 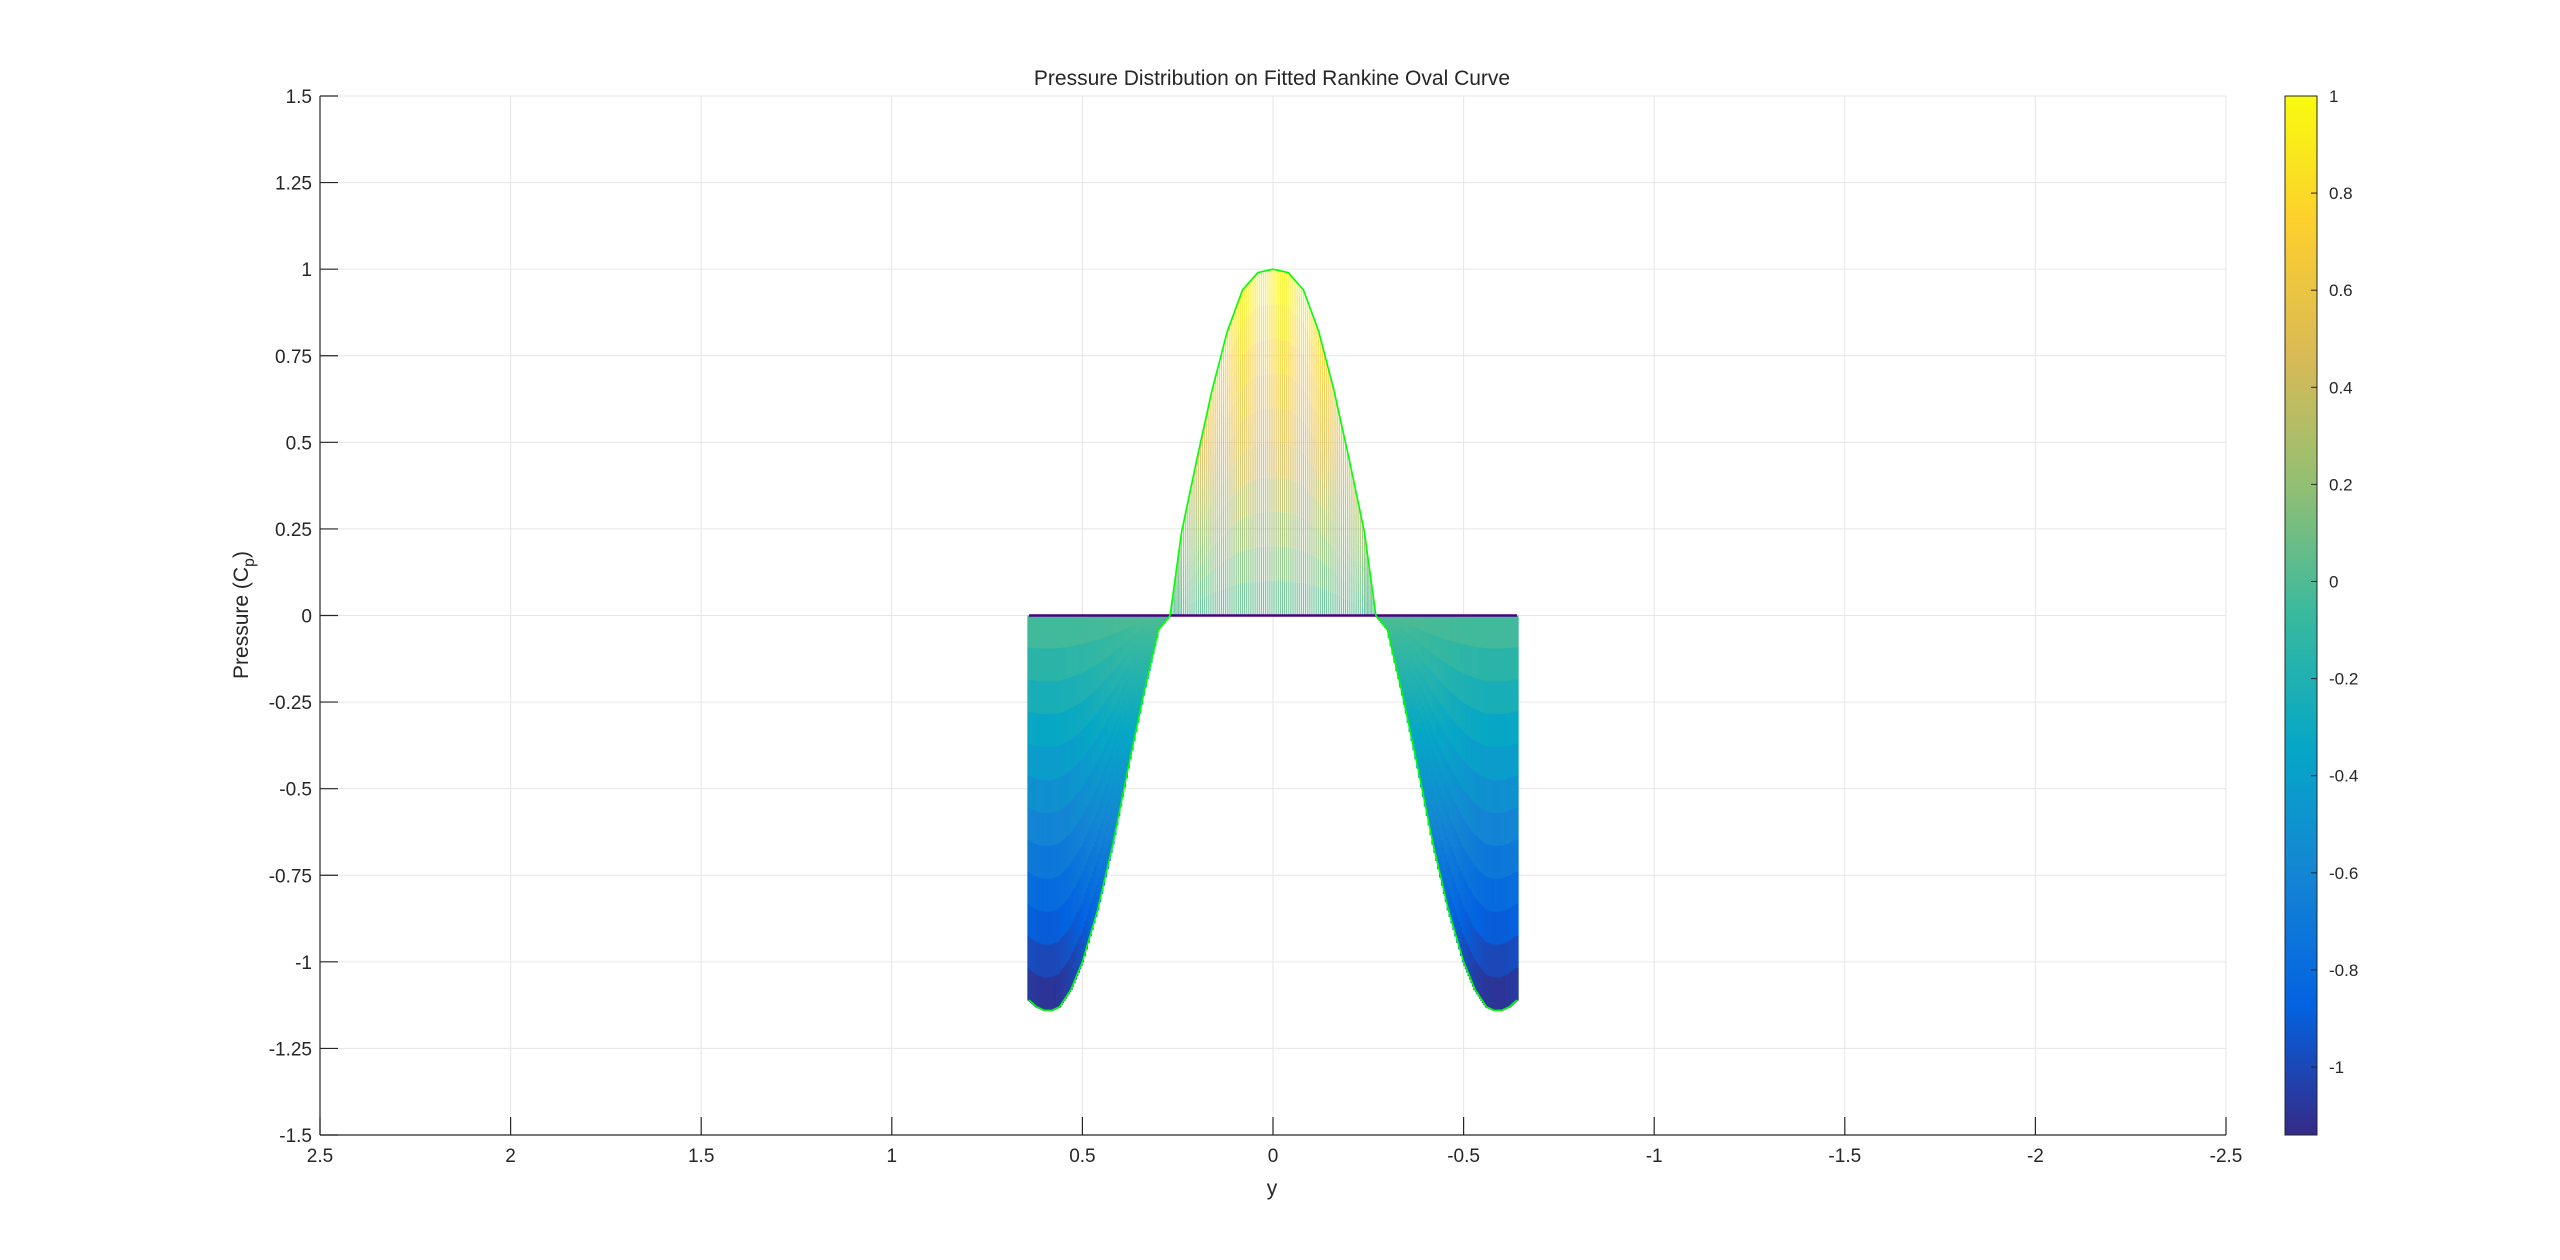 I want to click on y-axis-label-subscript: p, so click(x=249, y=562).